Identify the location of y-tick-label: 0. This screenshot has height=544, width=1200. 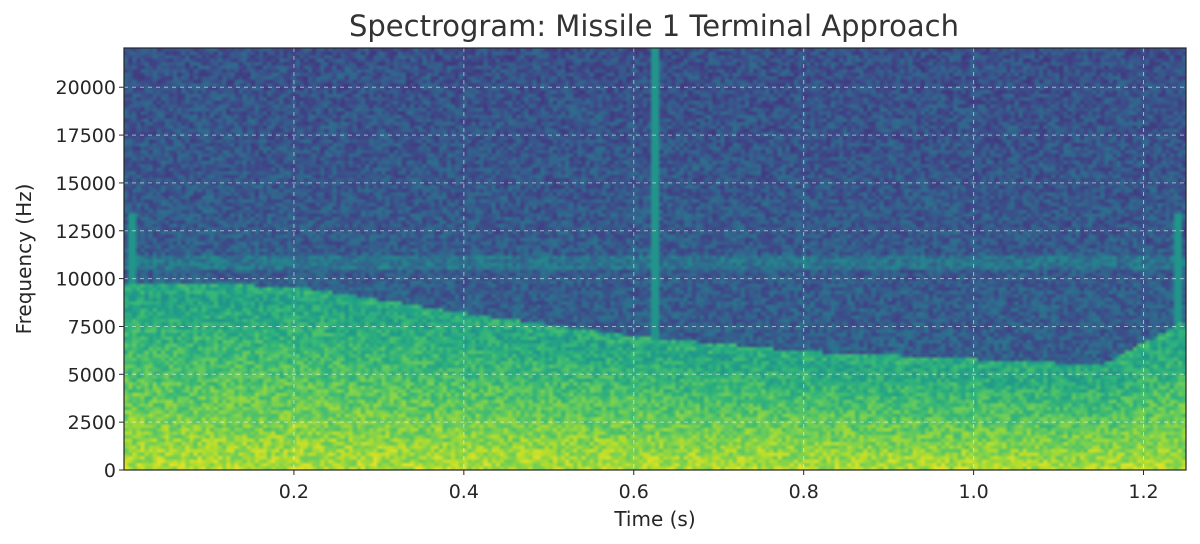
(110, 471).